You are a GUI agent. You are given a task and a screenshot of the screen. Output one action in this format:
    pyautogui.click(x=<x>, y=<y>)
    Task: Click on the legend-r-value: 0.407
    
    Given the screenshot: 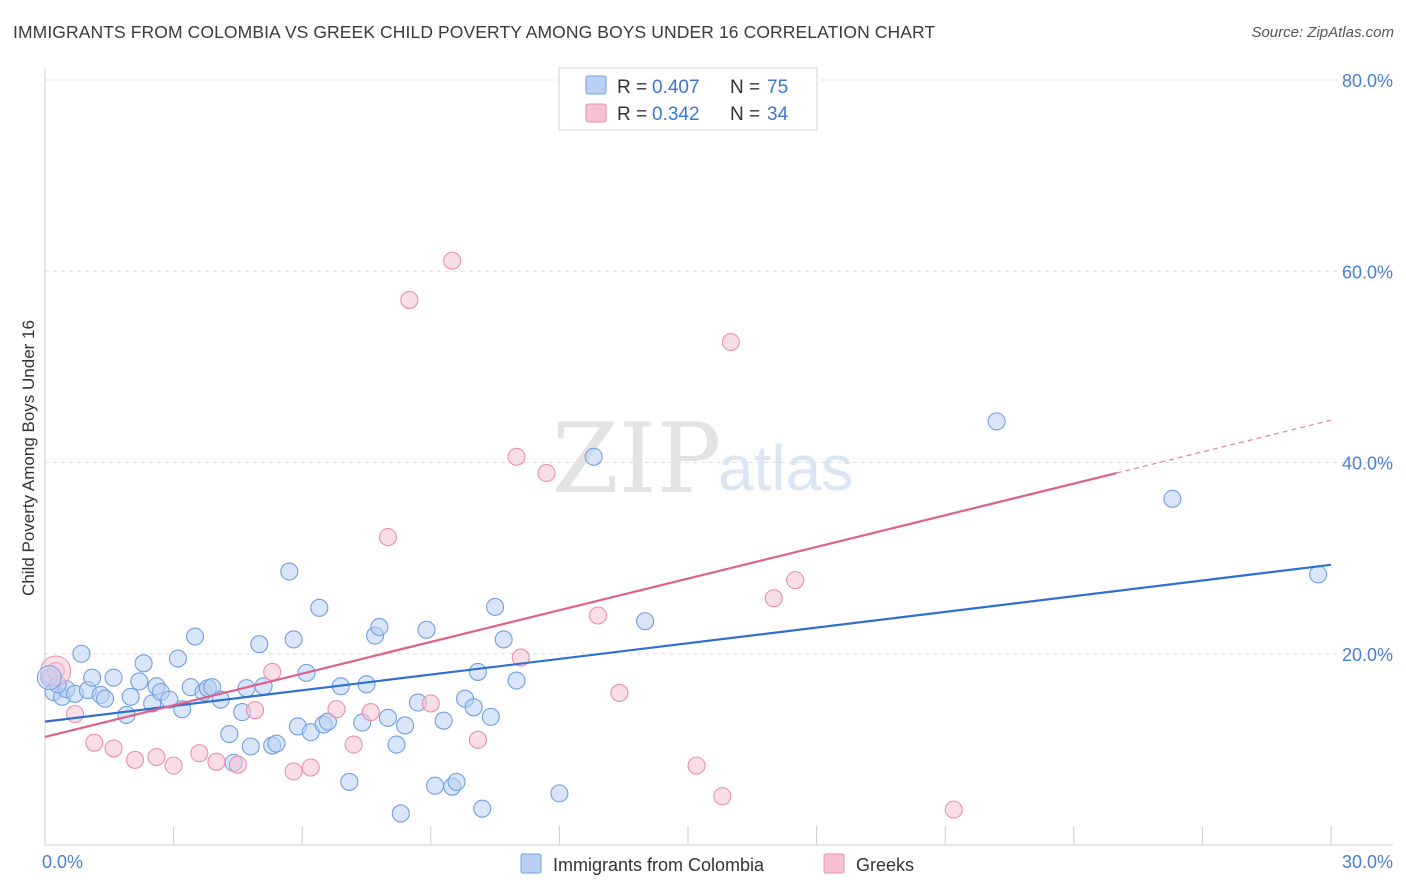 What is the action you would take?
    pyautogui.click(x=676, y=87)
    